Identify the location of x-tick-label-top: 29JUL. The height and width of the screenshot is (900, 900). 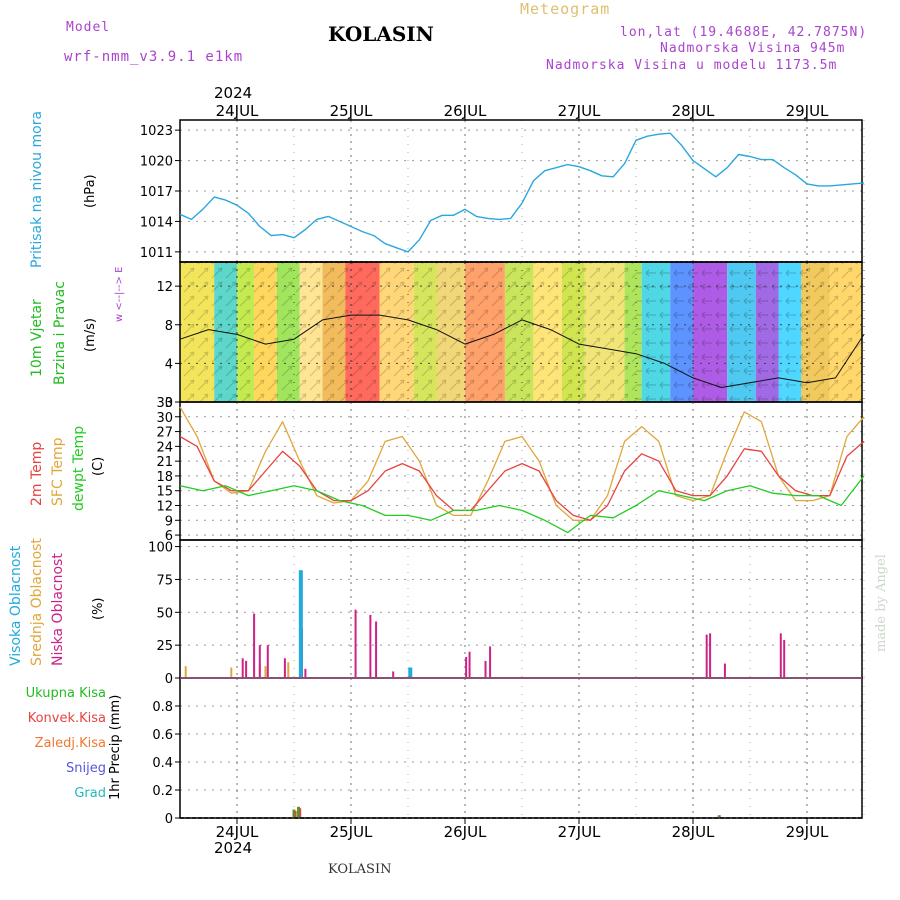
(807, 111).